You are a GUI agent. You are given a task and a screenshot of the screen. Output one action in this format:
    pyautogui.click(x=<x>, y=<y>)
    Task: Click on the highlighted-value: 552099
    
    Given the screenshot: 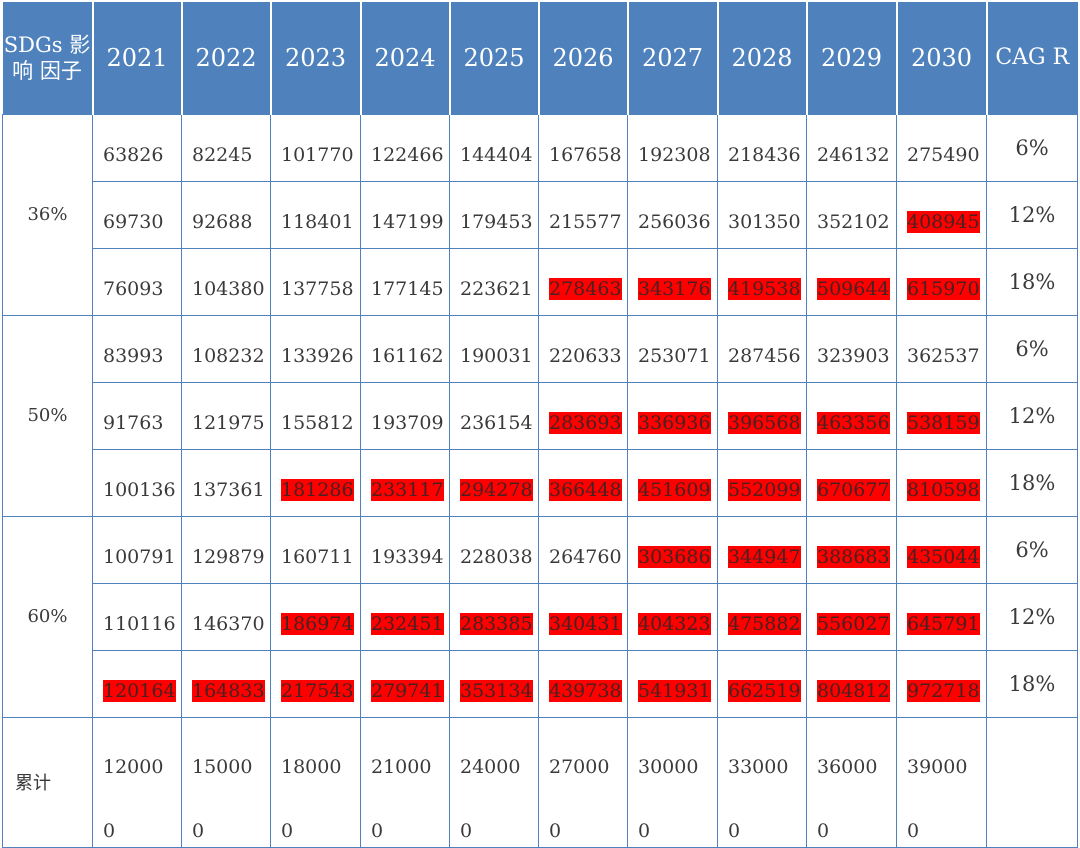 What is the action you would take?
    pyautogui.click(x=764, y=489)
    